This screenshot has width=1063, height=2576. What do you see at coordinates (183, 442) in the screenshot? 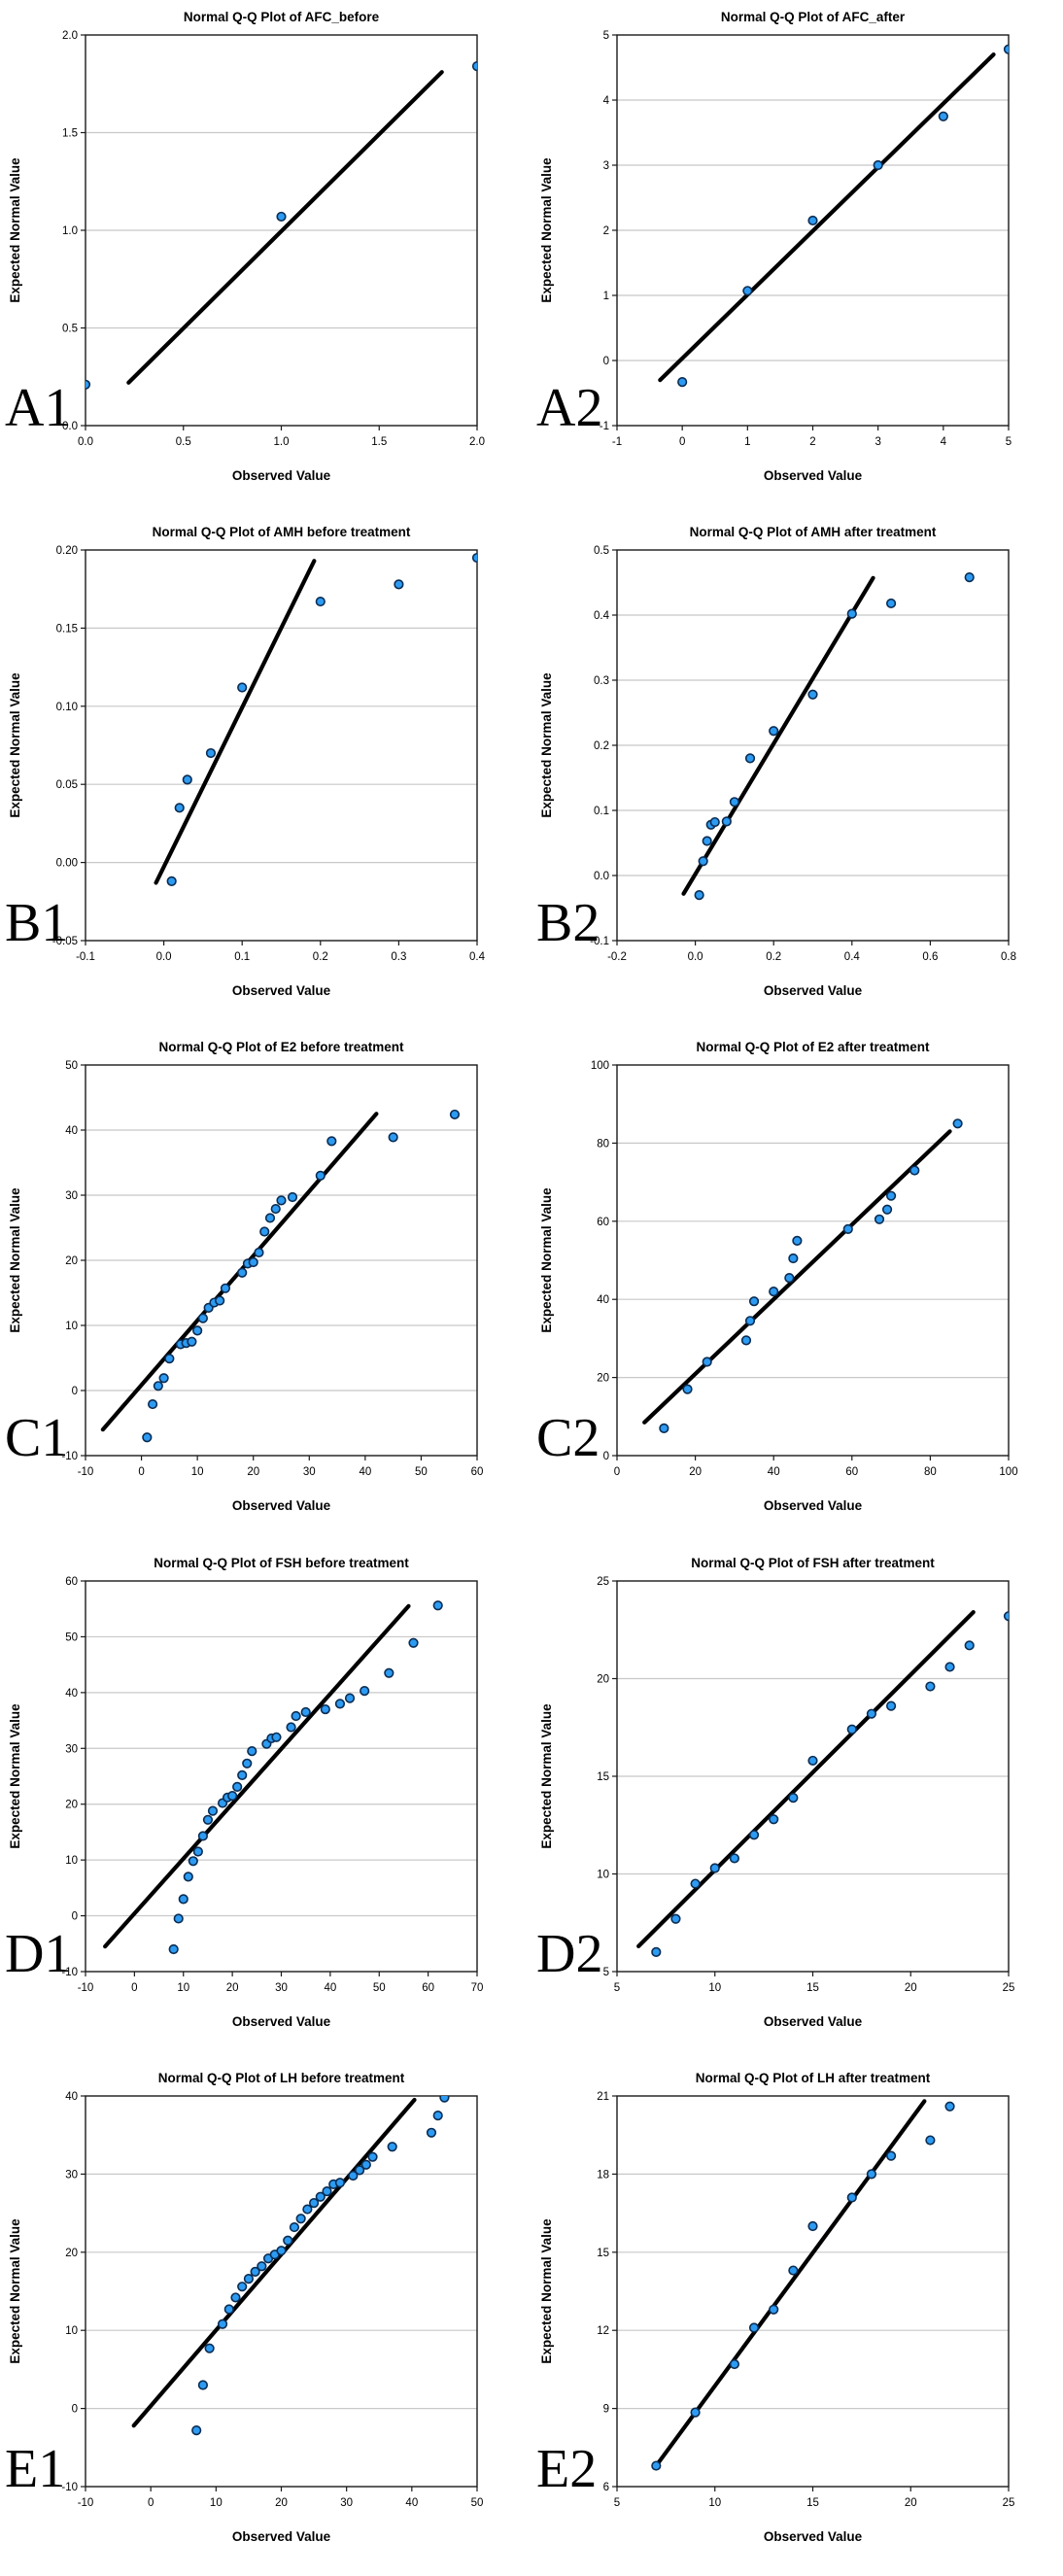
I see `x-tick-label: 0.5` at bounding box center [183, 442].